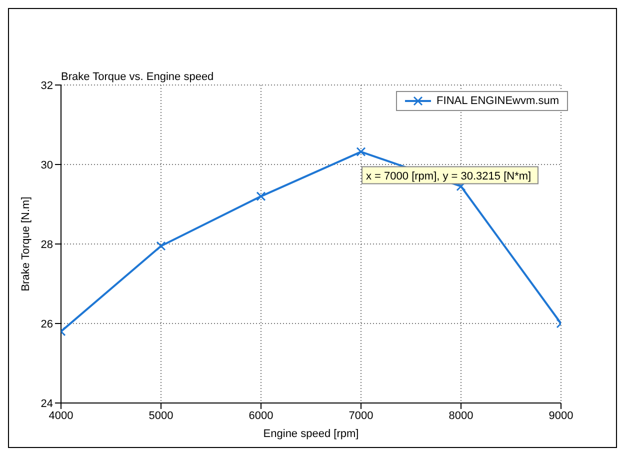  Describe the element at coordinates (46, 324) in the screenshot. I see `y-tick-label: 26` at that location.